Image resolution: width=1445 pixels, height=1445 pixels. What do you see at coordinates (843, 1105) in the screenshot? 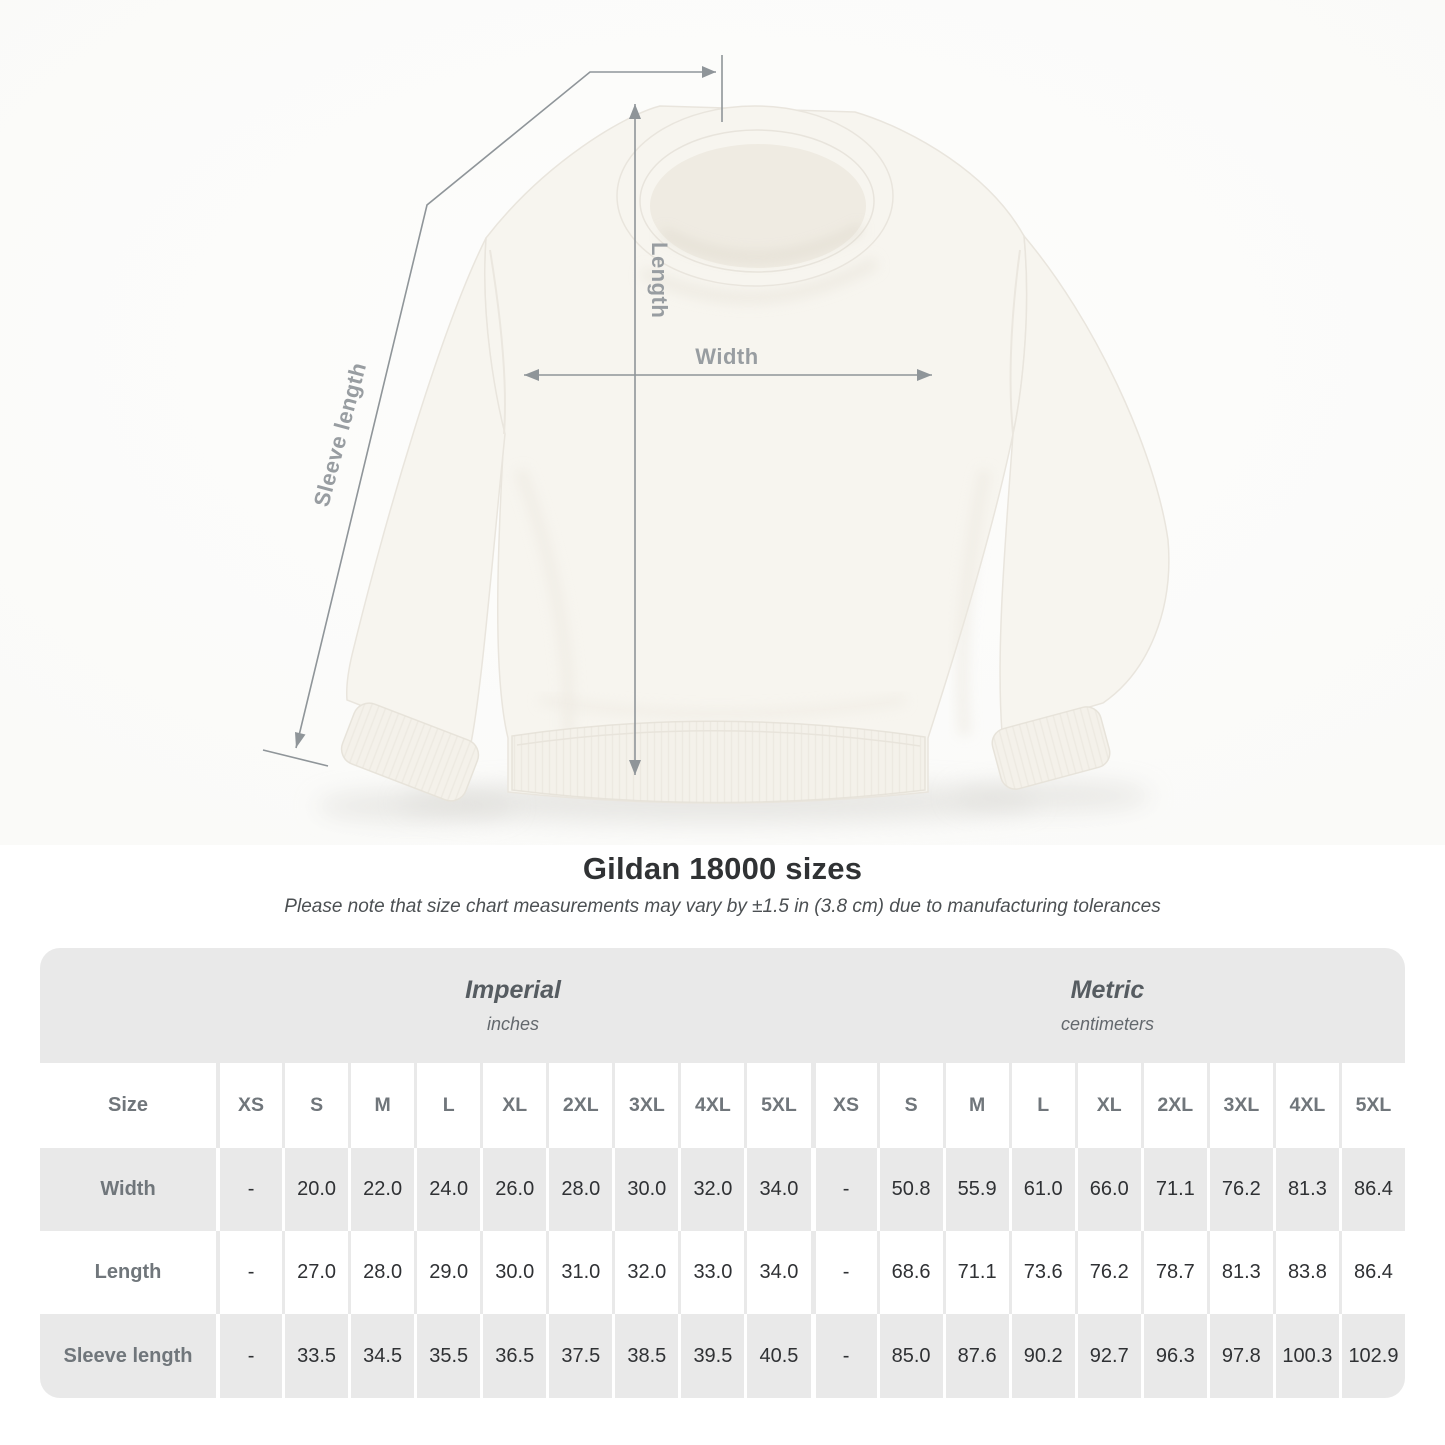
I see `size-header-metric-xs: XS` at bounding box center [843, 1105].